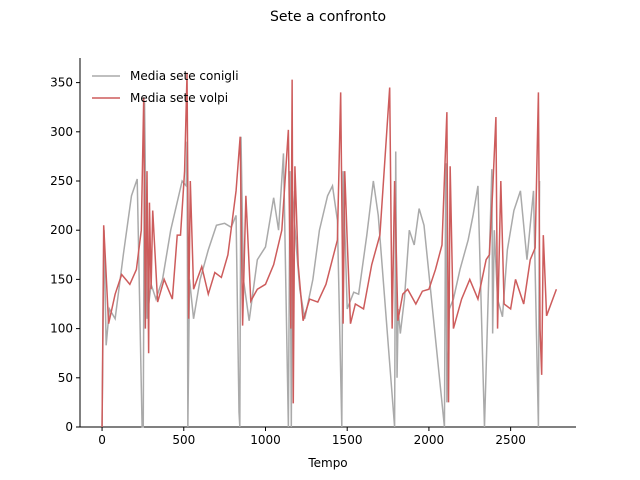 The width and height of the screenshot is (640, 480). I want to click on x-tick-label: 1000, so click(265, 440).